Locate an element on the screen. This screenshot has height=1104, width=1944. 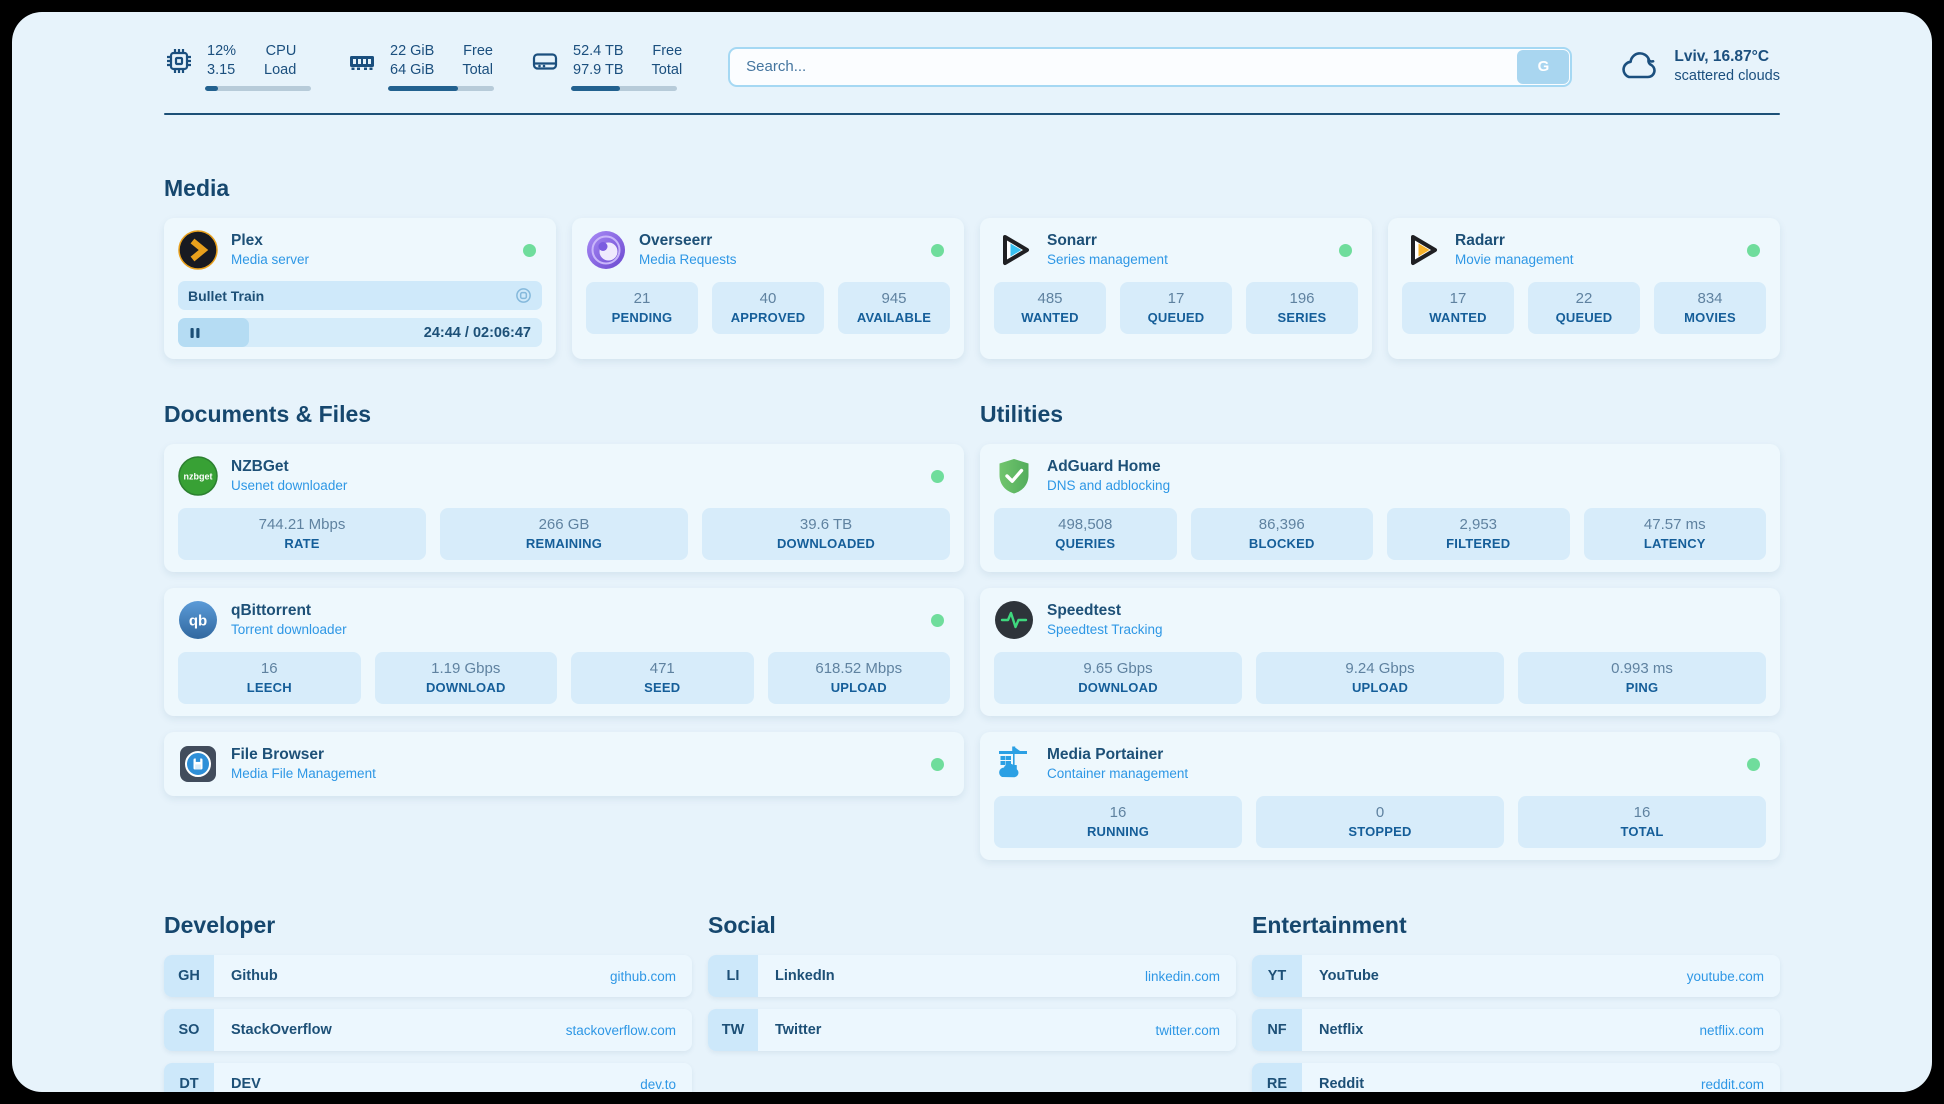
link-dev: DT DEV dev.to is located at coordinates (428, 1077).